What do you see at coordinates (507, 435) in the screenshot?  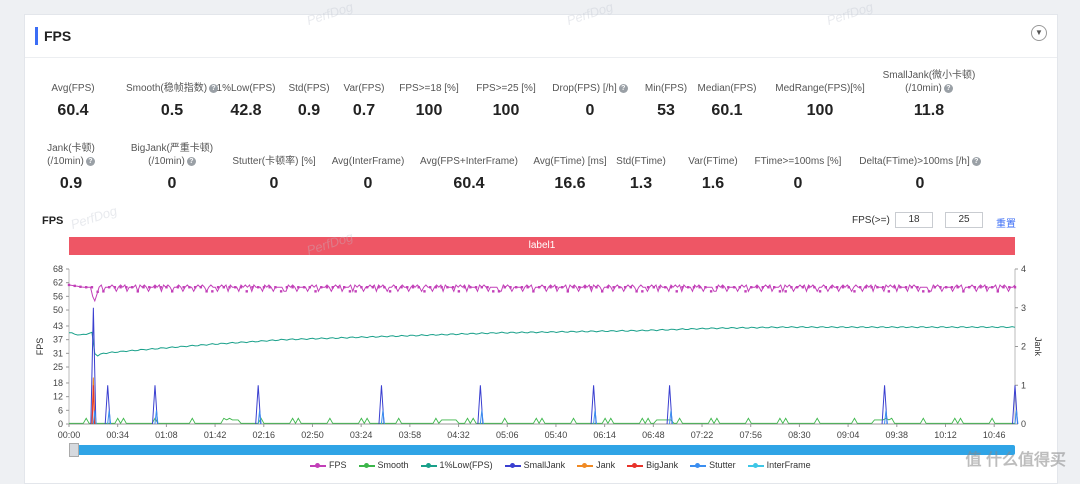 I see `x-tick-label: 05:06` at bounding box center [507, 435].